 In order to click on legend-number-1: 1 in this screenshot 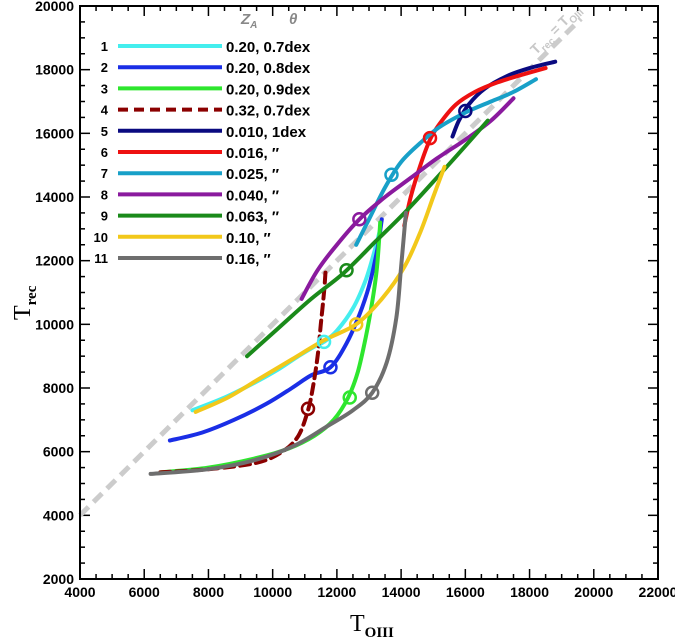, I will do `click(104, 46)`.